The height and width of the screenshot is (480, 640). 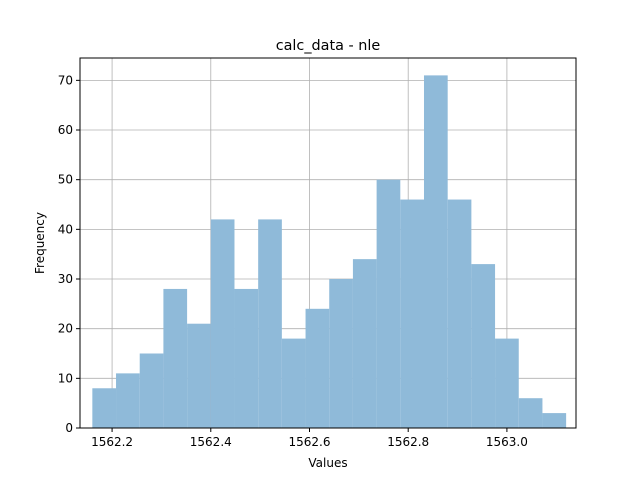 What do you see at coordinates (309, 442) in the screenshot?
I see `x-tick-label: 1562.6` at bounding box center [309, 442].